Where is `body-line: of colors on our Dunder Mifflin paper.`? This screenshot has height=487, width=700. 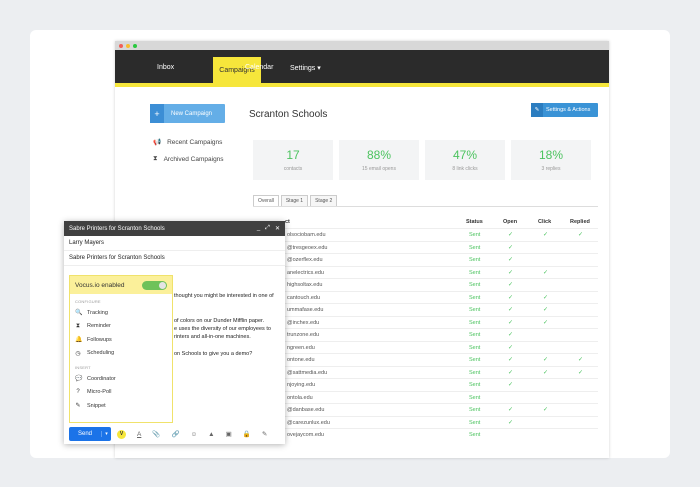
body-line: of colors on our Dunder Mifflin paper. is located at coordinates (219, 321).